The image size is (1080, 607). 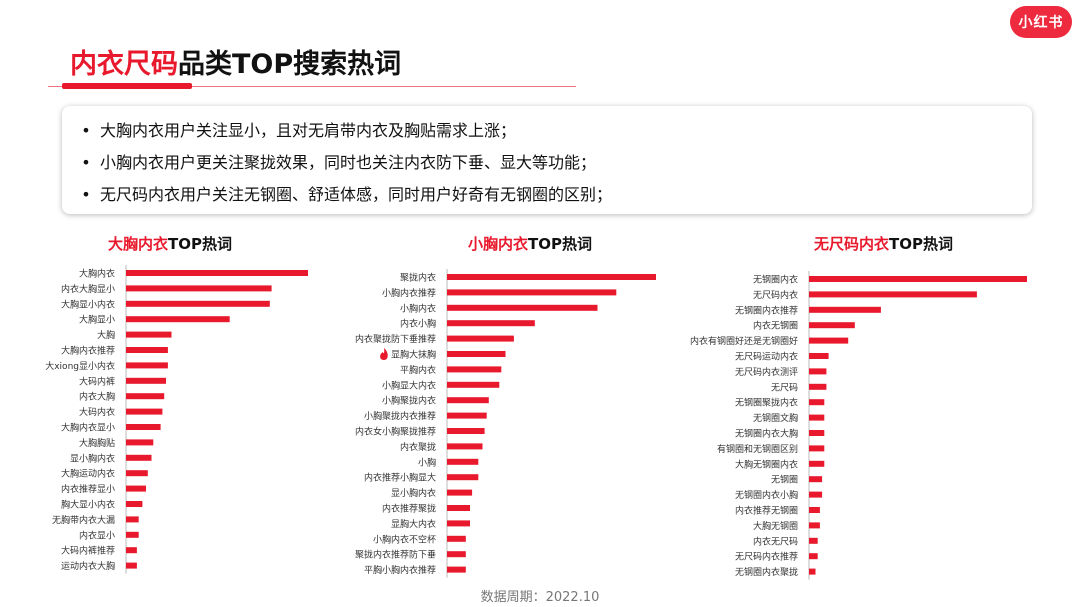 I want to click on chart-title-rest: TOP热词, so click(x=200, y=244).